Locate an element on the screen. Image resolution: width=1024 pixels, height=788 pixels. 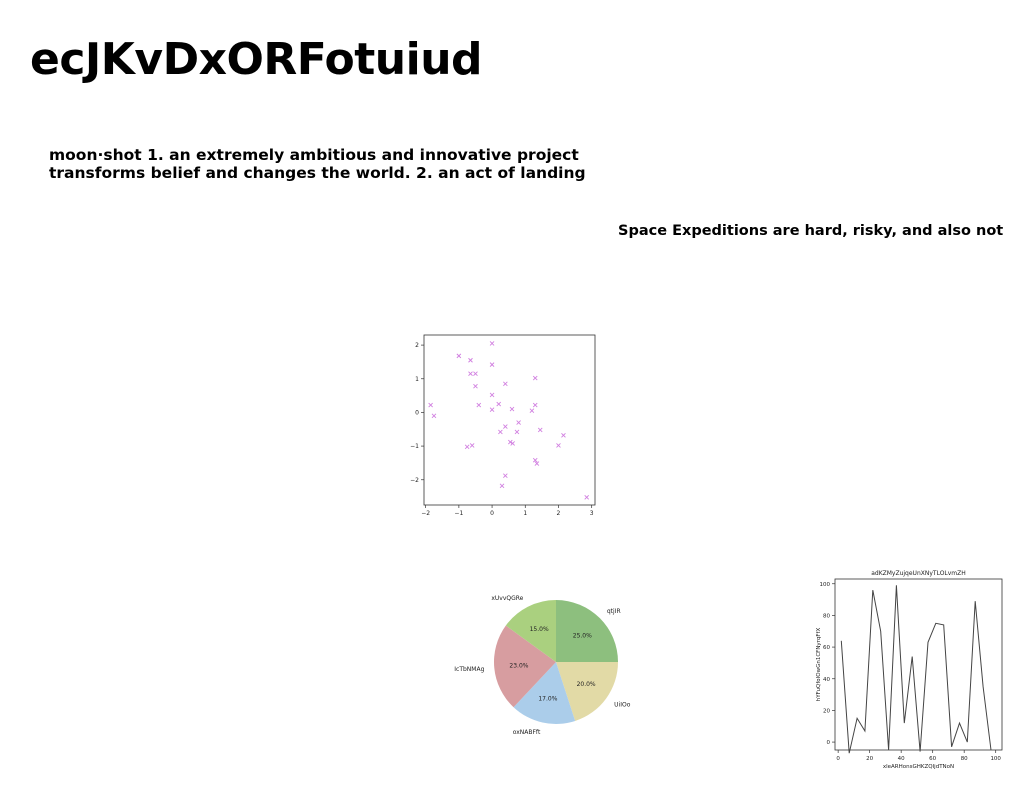
pie-slice-label: qtjIR is located at coordinates (614, 611).